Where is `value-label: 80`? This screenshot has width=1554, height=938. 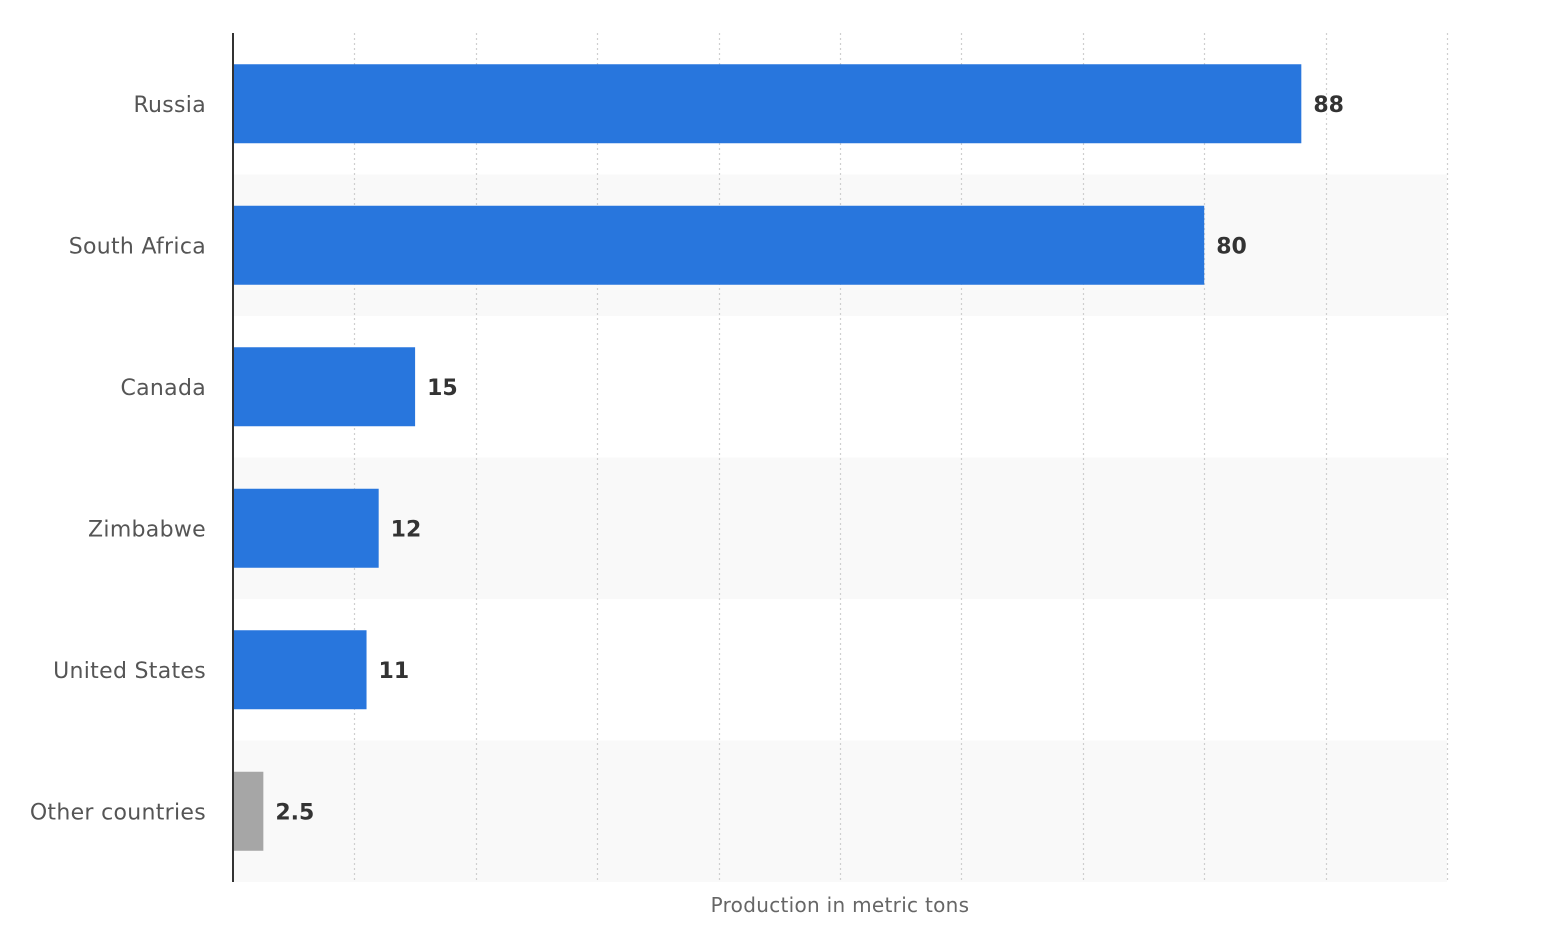
value-label: 80 is located at coordinates (1231, 246).